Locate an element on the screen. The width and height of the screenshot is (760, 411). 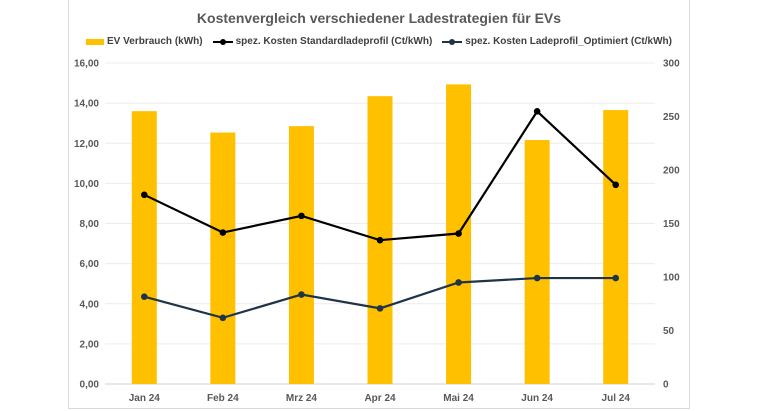
y-right-tick-label: 250 is located at coordinates (671, 117).